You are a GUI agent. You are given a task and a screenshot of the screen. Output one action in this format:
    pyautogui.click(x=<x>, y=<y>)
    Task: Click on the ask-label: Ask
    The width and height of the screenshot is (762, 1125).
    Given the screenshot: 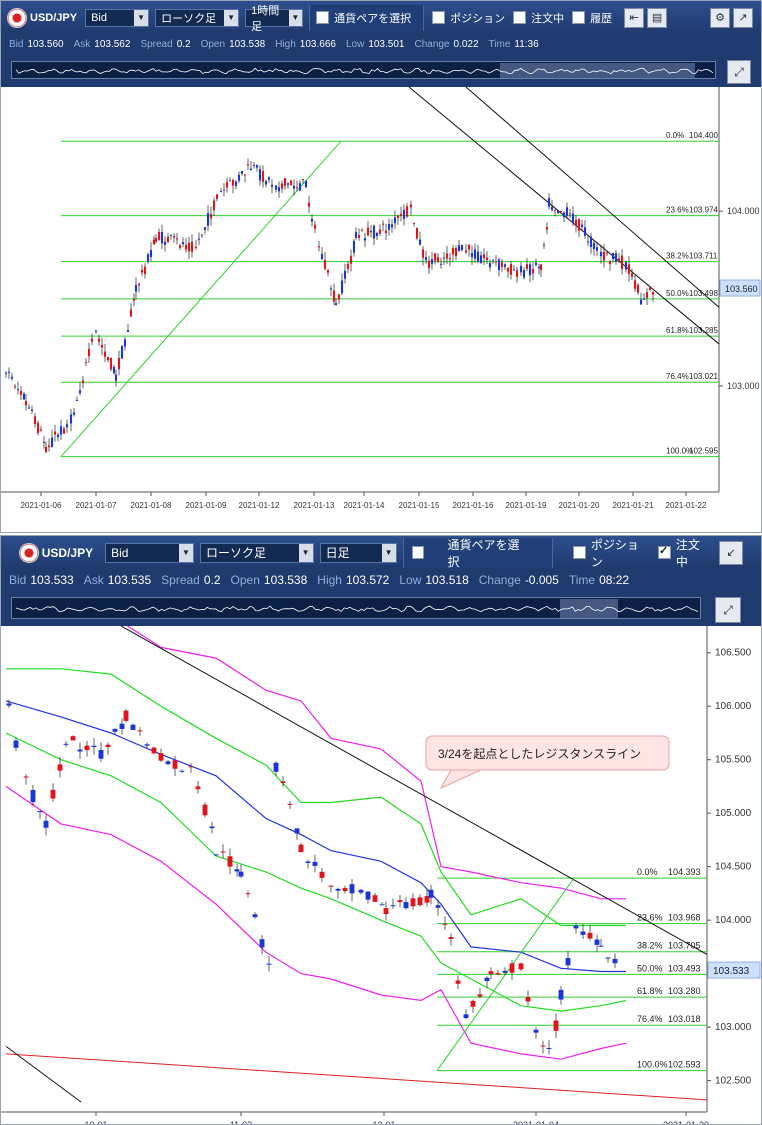 What is the action you would take?
    pyautogui.click(x=82, y=44)
    